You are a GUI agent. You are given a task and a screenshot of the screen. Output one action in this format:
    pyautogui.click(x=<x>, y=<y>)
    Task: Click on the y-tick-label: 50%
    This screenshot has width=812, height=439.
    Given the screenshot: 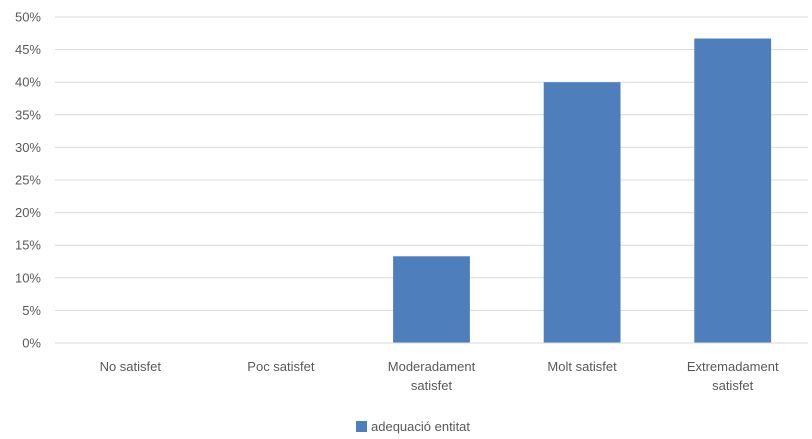 What is the action you would take?
    pyautogui.click(x=28, y=17)
    